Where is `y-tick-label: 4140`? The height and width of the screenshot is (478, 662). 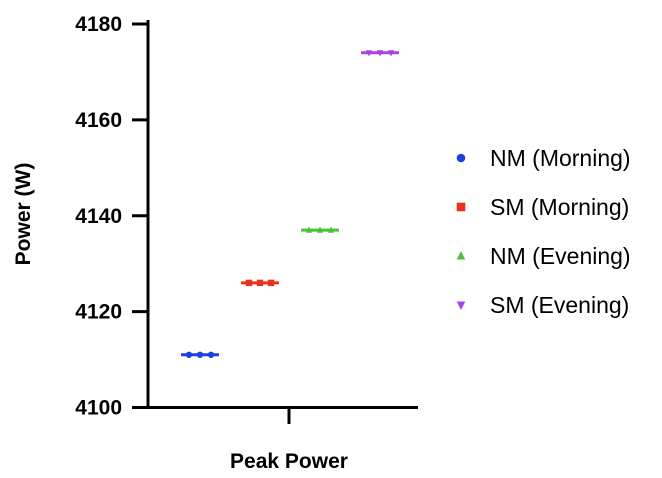
y-tick-label: 4140 is located at coordinates (98, 216).